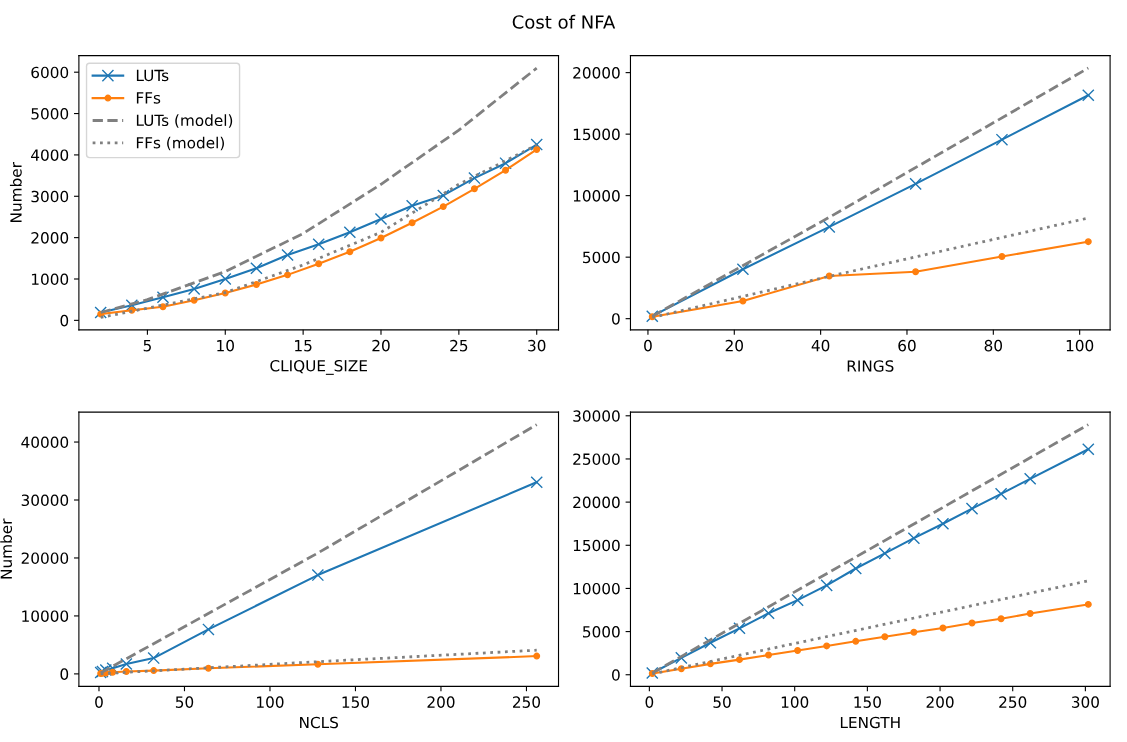 This screenshot has width=1127, height=742. I want to click on x-axis-title: LENGTH, so click(870, 722).